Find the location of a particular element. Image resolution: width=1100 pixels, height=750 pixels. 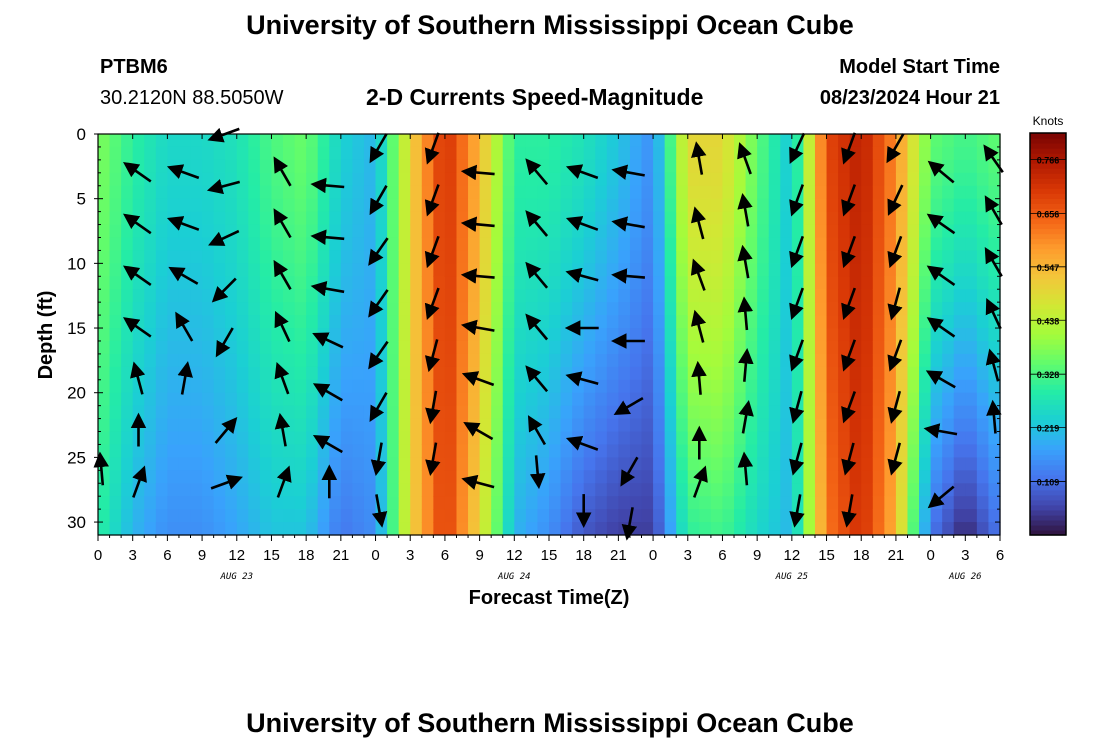

x-tick-label: 18 is located at coordinates (306, 555).